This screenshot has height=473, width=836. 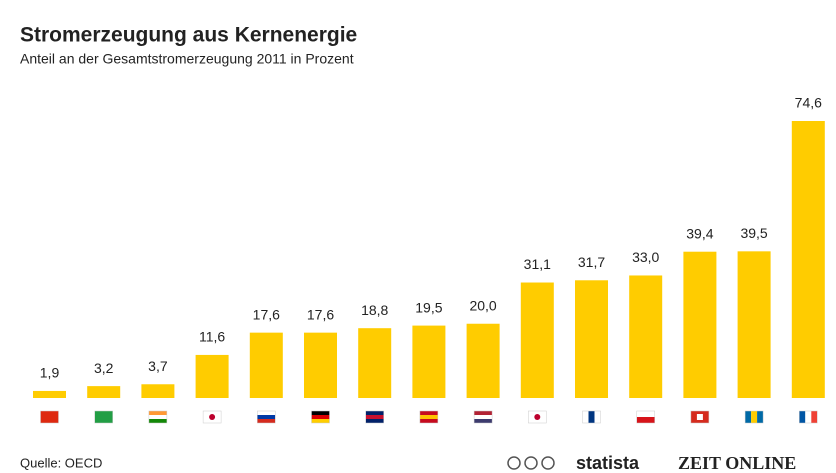 I want to click on value-label: 1,9, so click(x=50, y=373).